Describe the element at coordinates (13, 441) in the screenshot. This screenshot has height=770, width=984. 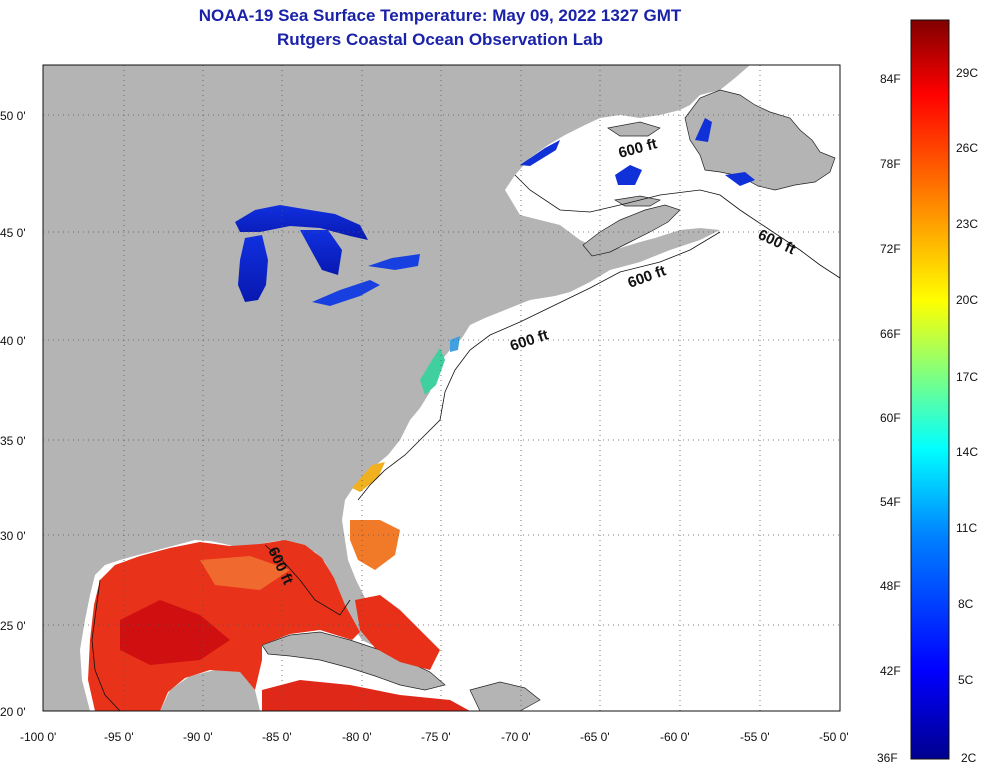
I see `lat-label-35: 35 0'` at that location.